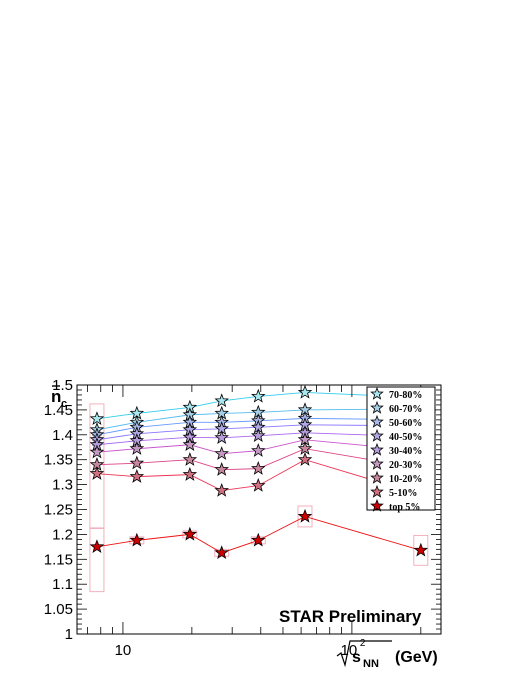  Describe the element at coordinates (64, 404) in the screenshot. I see `y-axis-title-sub: c` at that location.